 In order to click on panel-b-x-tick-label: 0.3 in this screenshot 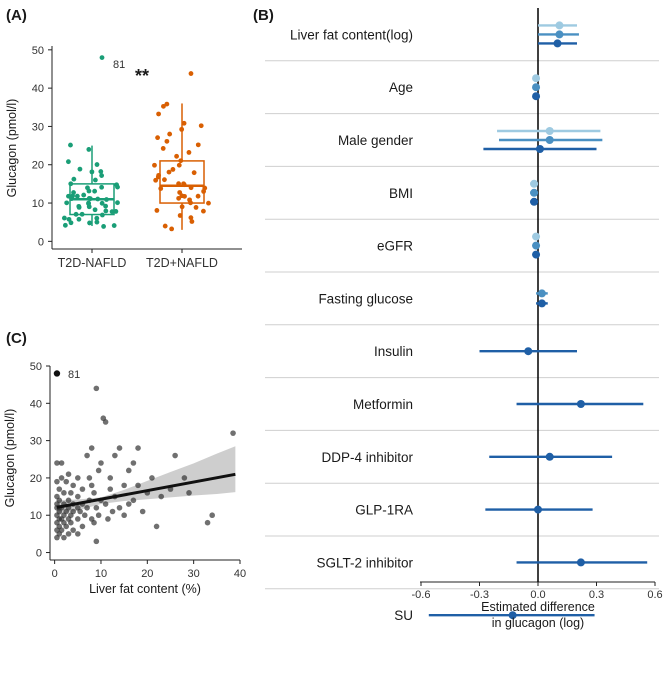, I will do `click(596, 595)`.